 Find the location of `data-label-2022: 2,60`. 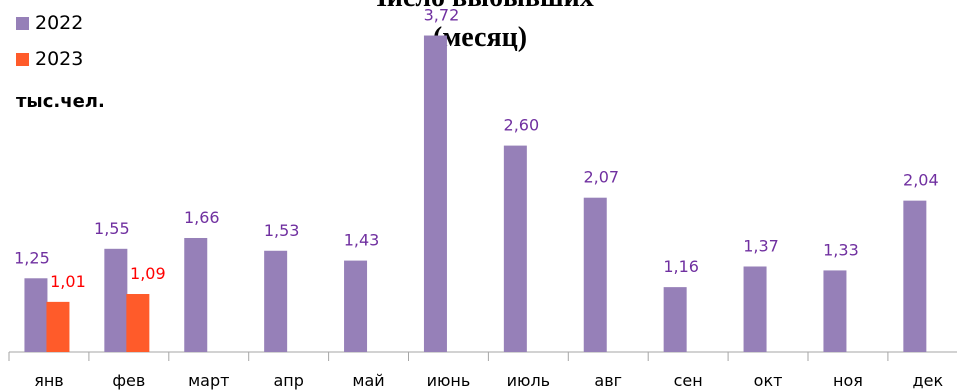

data-label-2022: 2,60 is located at coordinates (522, 125).